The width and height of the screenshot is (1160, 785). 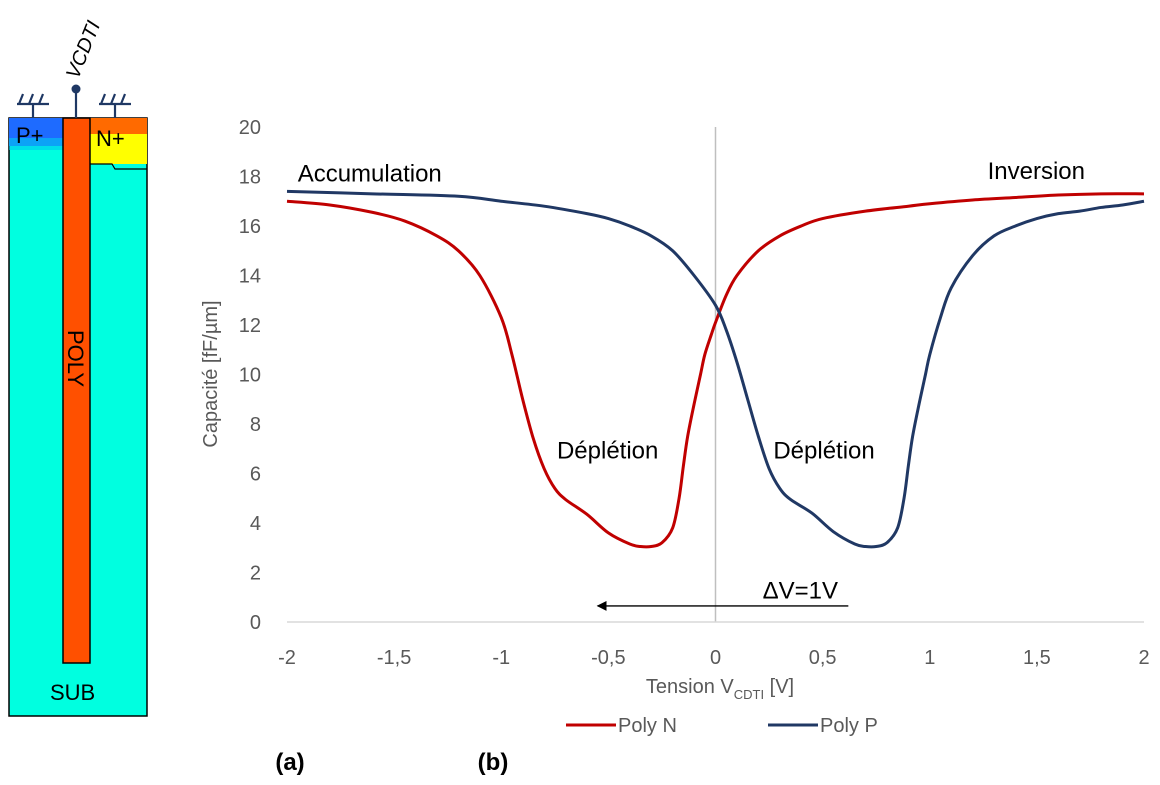 What do you see at coordinates (250, 178) in the screenshot?
I see `y-tick-label: 18` at bounding box center [250, 178].